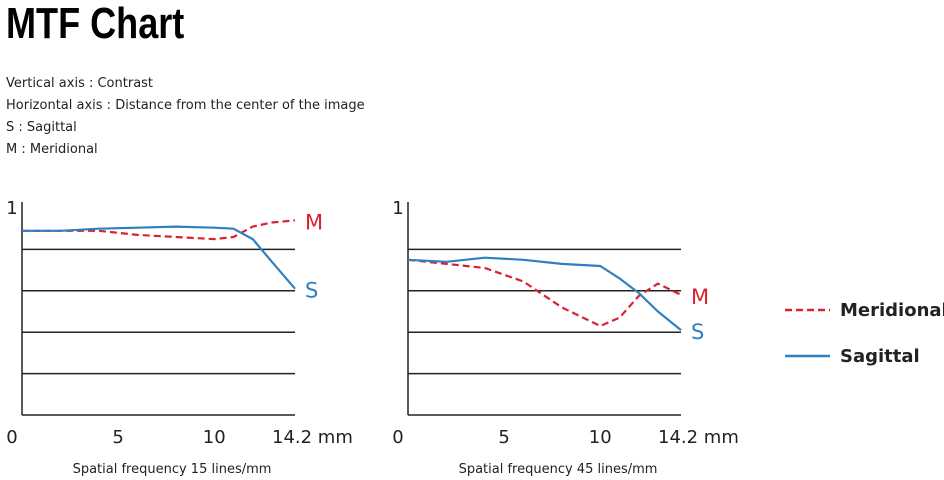 The image size is (944, 480). Describe the element at coordinates (41, 127) in the screenshot. I see `note: S : Sagittal` at that location.